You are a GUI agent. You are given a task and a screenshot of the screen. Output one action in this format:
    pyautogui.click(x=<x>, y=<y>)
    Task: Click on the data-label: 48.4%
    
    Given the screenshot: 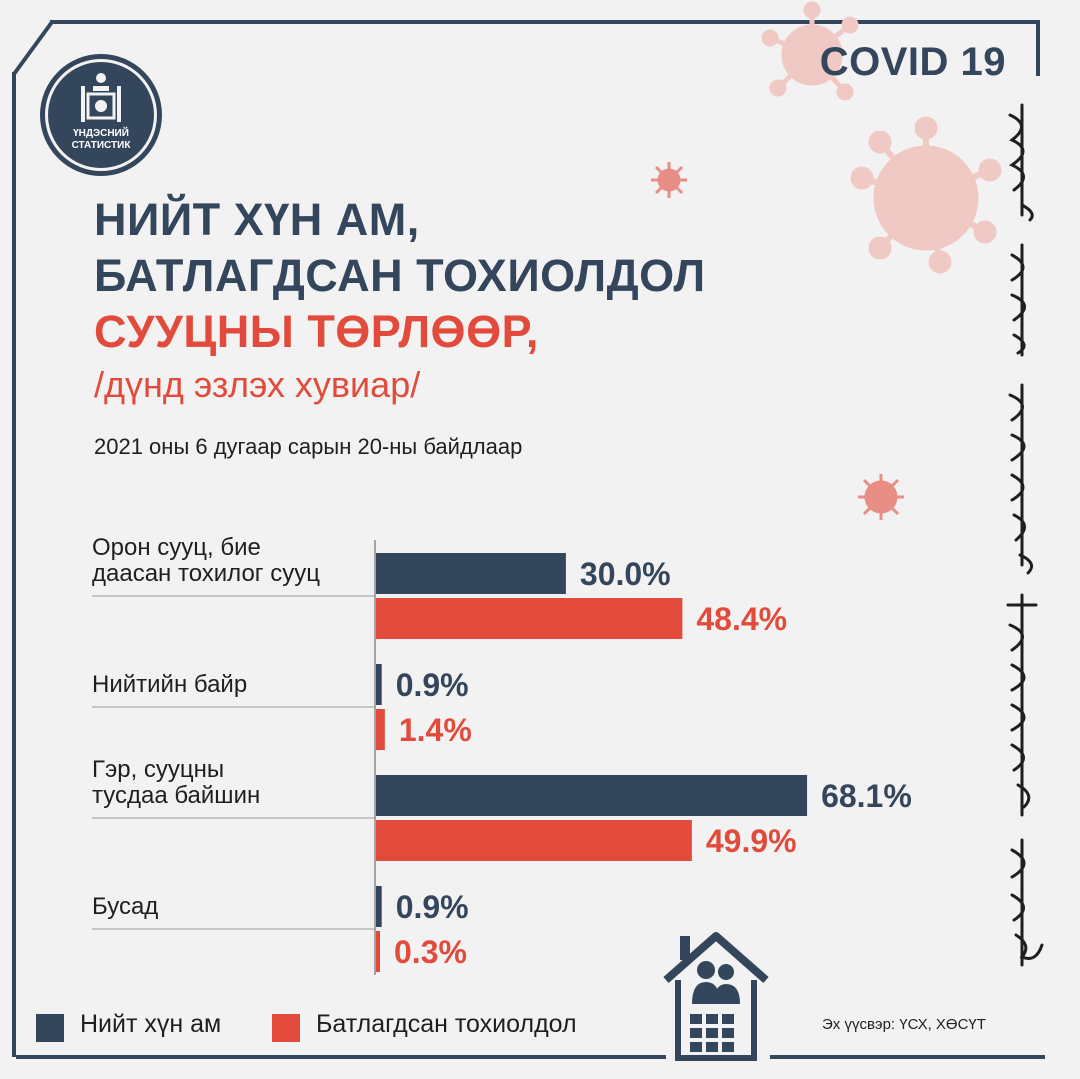 What is the action you would take?
    pyautogui.click(x=741, y=619)
    